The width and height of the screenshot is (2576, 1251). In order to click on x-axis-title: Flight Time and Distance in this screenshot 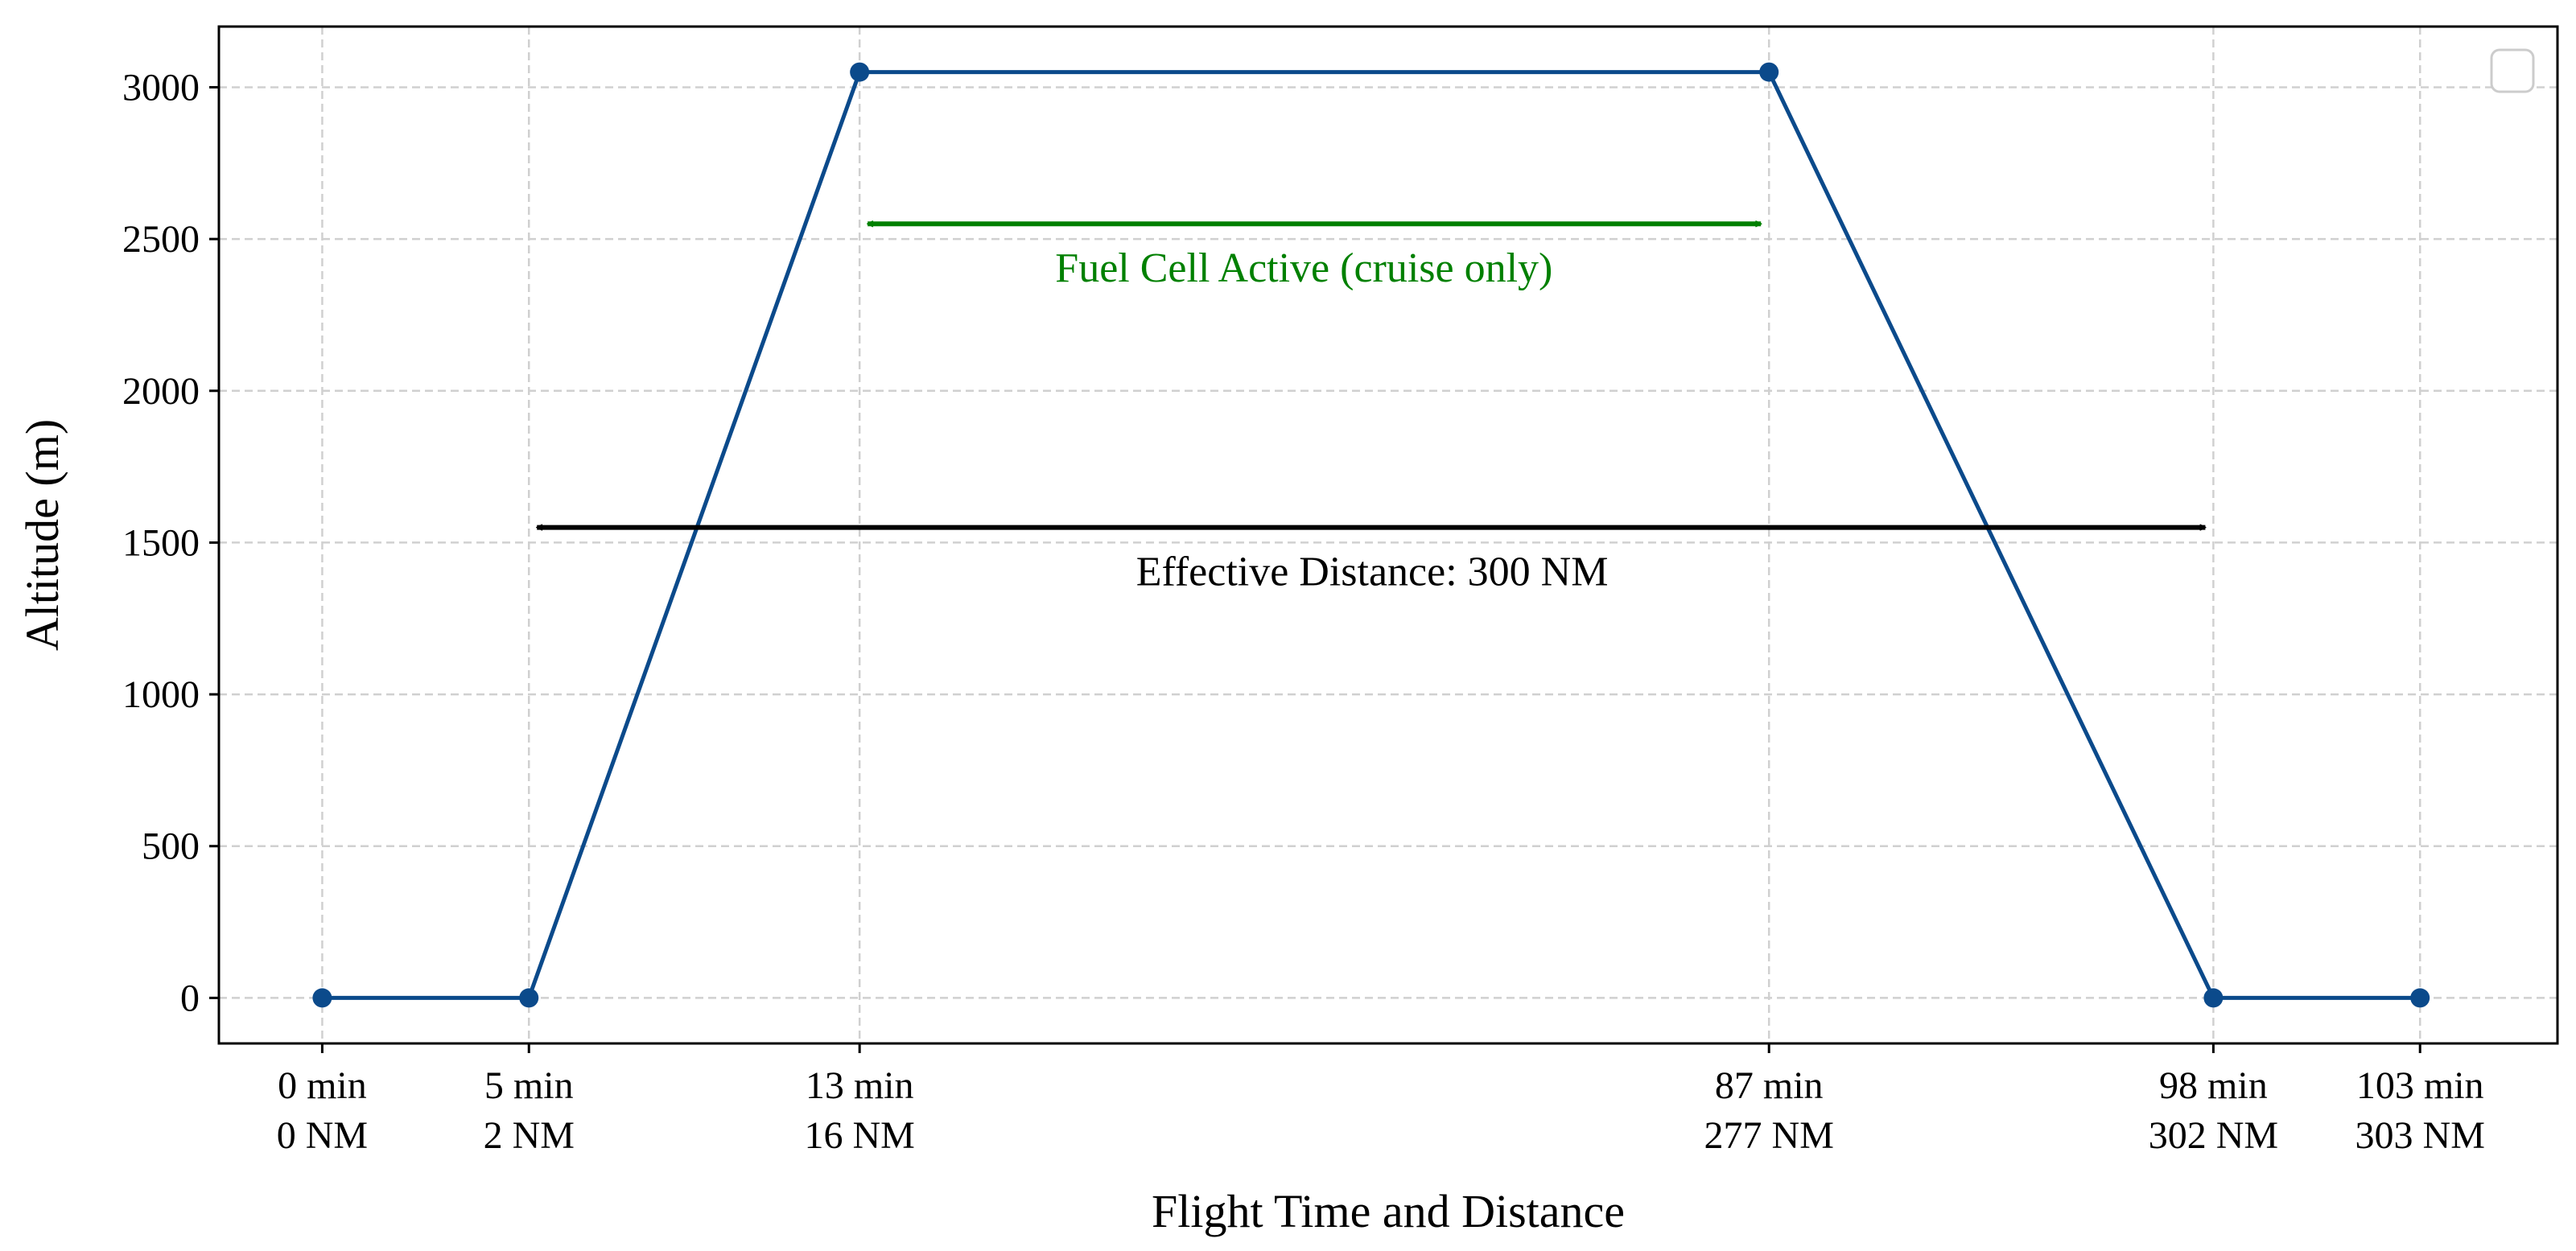, I will do `click(1388, 1211)`.